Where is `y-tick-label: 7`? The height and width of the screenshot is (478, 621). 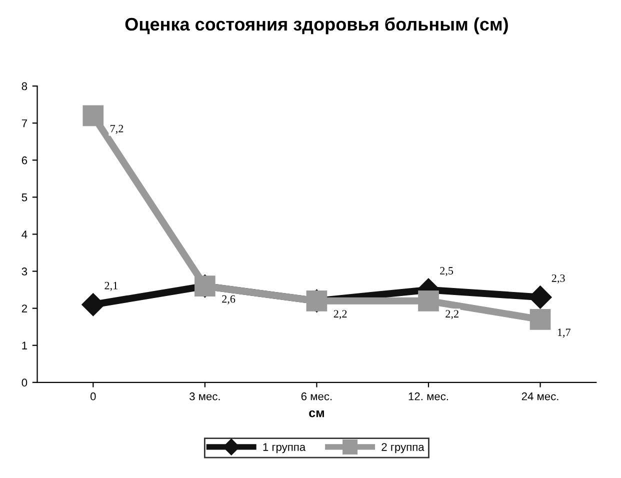
y-tick-label: 7 is located at coordinates (24, 123).